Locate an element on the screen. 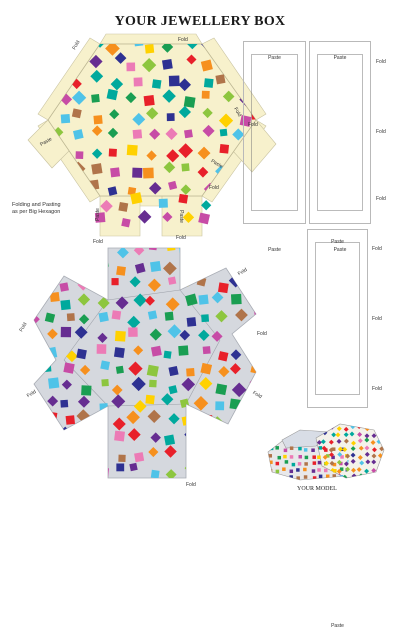  side-strip-pink: Paste Paste is located at coordinates (337, 429).